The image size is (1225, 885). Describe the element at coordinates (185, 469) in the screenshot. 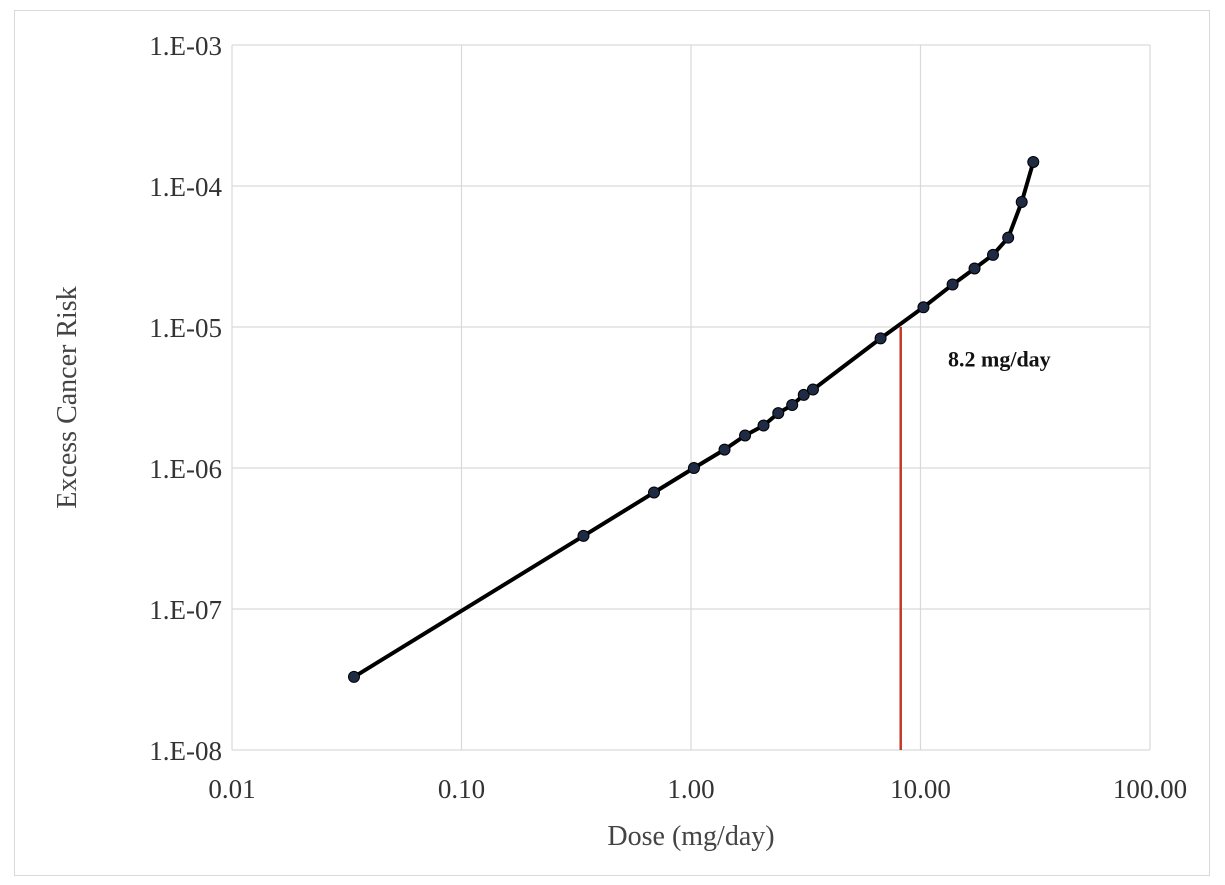

I see `y-tick-label: 1.E-06` at that location.